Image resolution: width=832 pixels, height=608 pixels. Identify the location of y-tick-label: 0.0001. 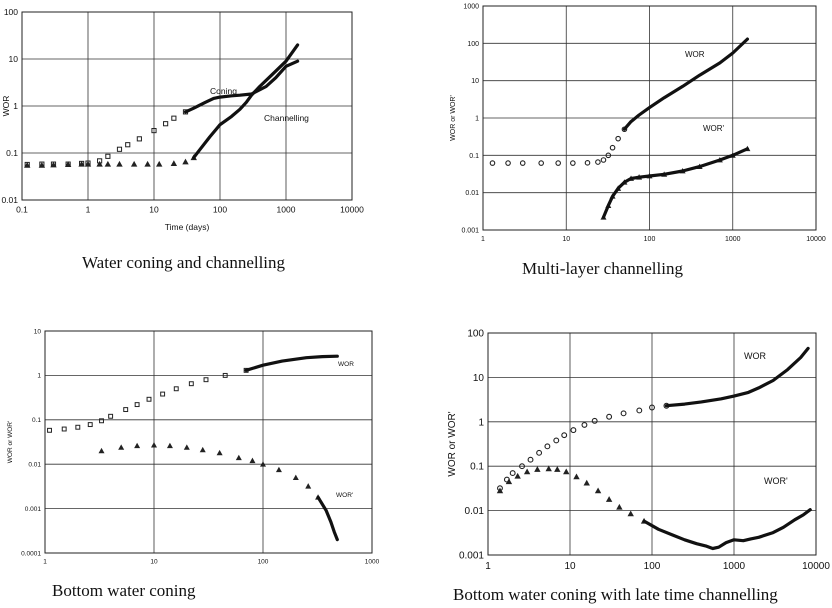
(31, 553).